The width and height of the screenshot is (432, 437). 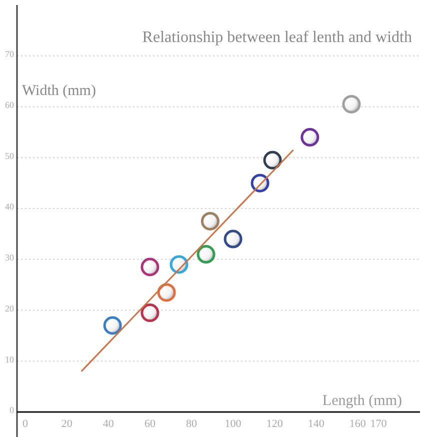 What do you see at coordinates (362, 401) in the screenshot?
I see `x-axis-title: Length (mm)` at bounding box center [362, 401].